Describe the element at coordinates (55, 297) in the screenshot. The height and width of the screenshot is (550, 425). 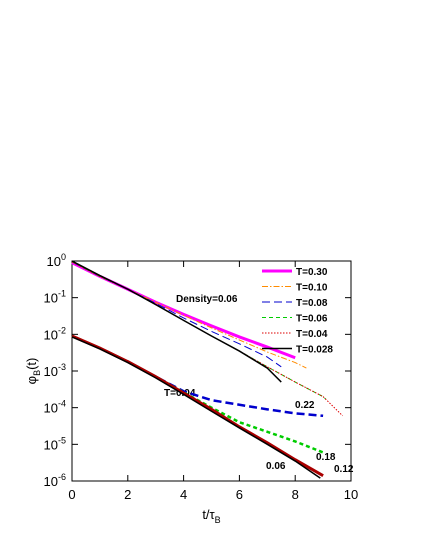
I see `y-tick-label: 10⁻¹` at that location.